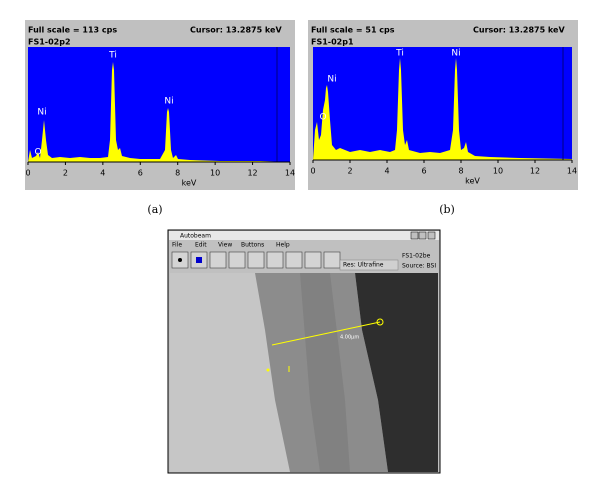  I want to click on toolbar, so click(256, 260).